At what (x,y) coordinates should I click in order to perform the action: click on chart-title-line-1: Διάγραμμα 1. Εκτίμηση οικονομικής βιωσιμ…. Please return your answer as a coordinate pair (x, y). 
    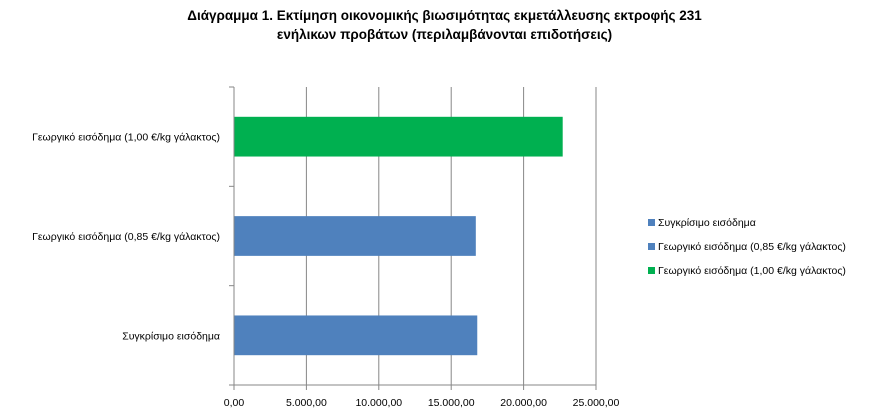
    Looking at the image, I should click on (444, 15).